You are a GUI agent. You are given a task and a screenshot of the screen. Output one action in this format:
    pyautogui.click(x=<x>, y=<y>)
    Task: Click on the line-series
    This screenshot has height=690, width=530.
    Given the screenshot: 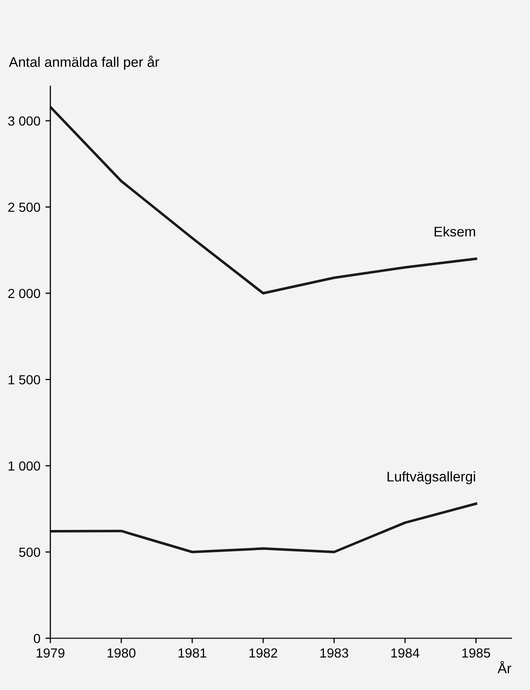 What is the action you would take?
    pyautogui.click(x=264, y=528)
    